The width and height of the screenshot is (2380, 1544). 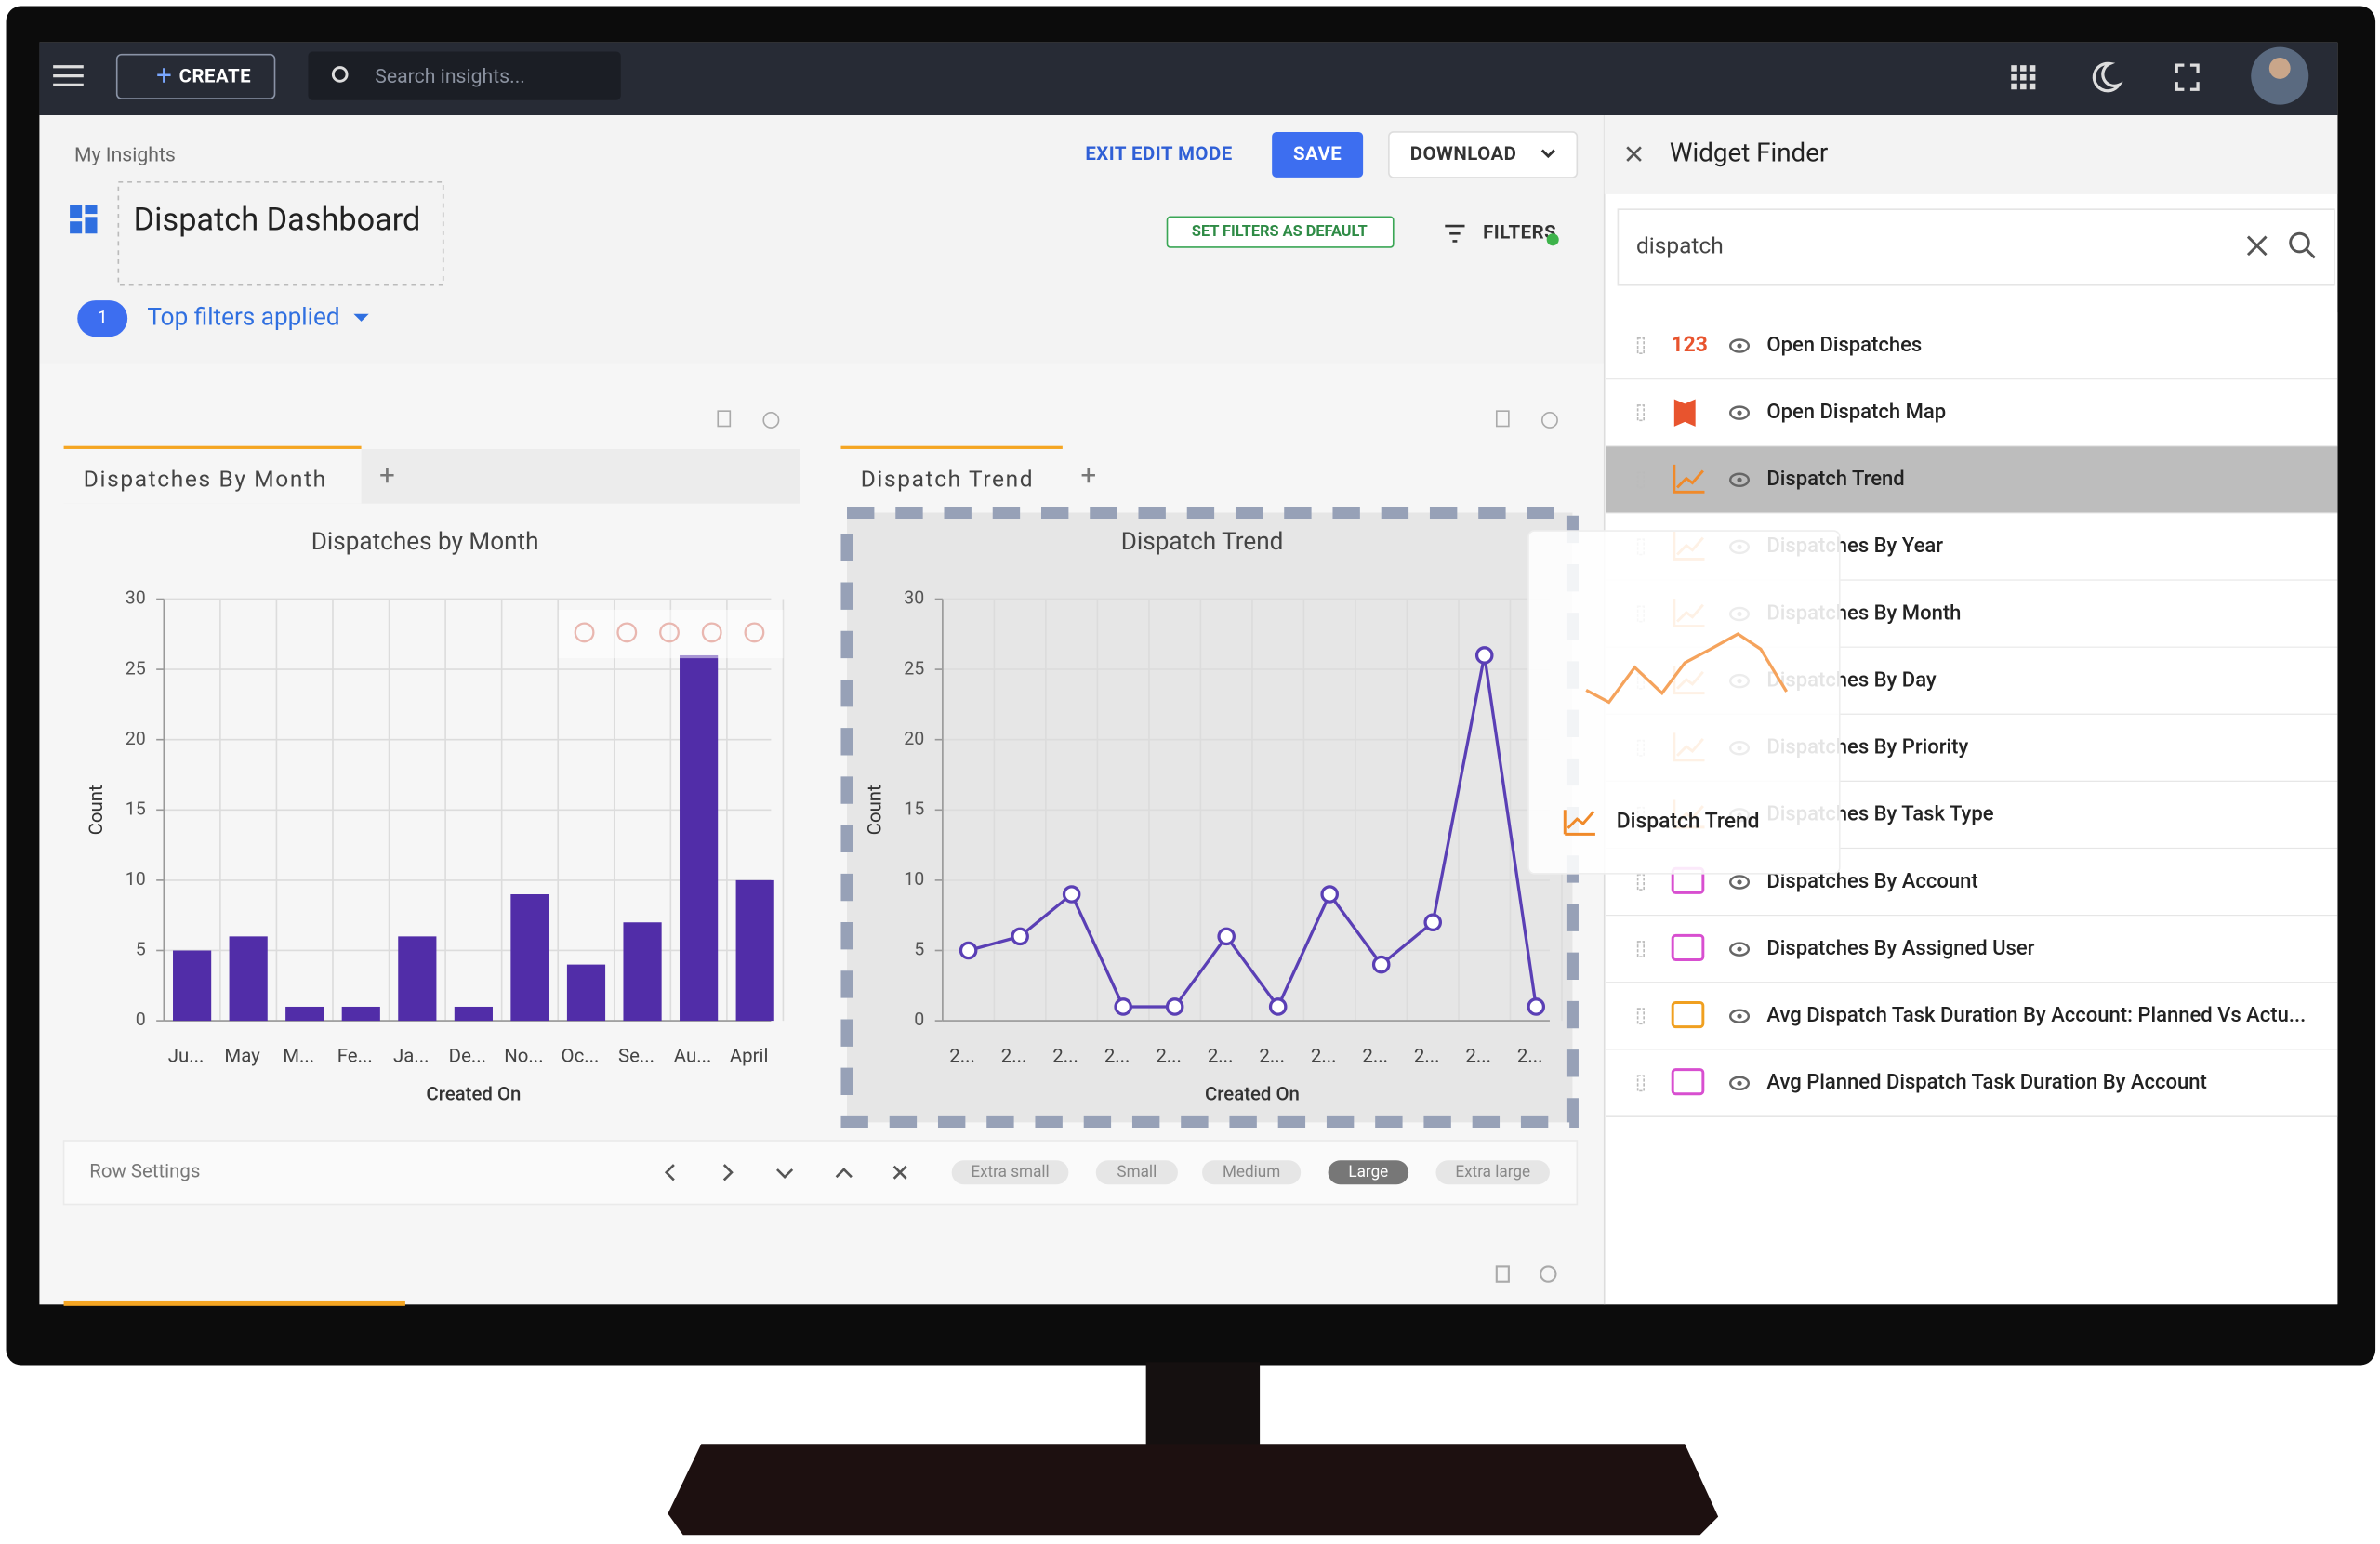 What do you see at coordinates (195, 76) in the screenshot?
I see `create-button` at bounding box center [195, 76].